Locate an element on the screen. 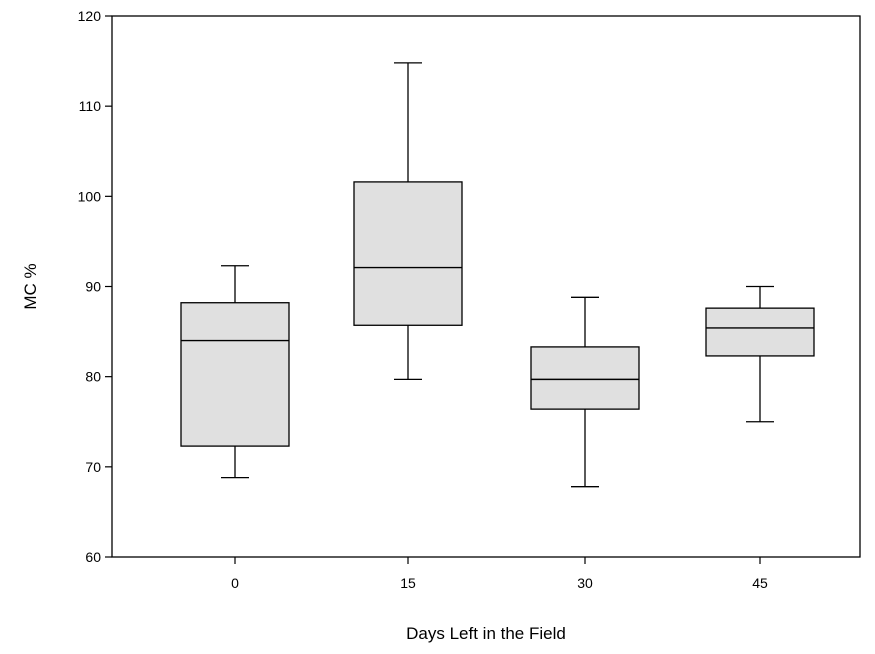 The width and height of the screenshot is (875, 654). y-tick-label: 60 is located at coordinates (93, 557).